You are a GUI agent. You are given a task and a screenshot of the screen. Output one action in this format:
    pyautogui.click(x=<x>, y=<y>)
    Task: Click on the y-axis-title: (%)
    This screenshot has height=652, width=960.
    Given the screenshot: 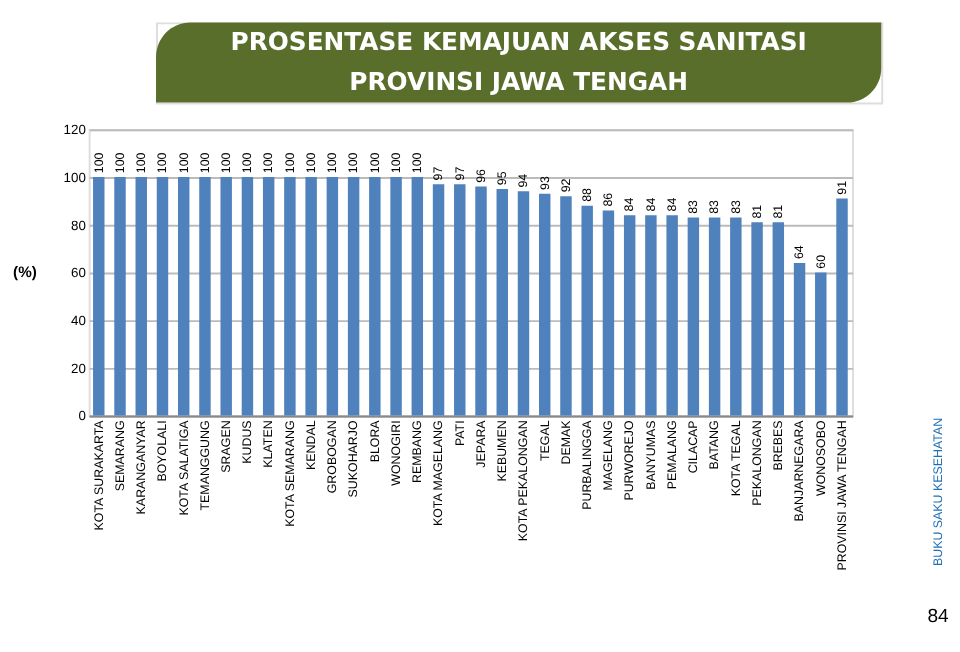 What is the action you would take?
    pyautogui.click(x=25, y=272)
    